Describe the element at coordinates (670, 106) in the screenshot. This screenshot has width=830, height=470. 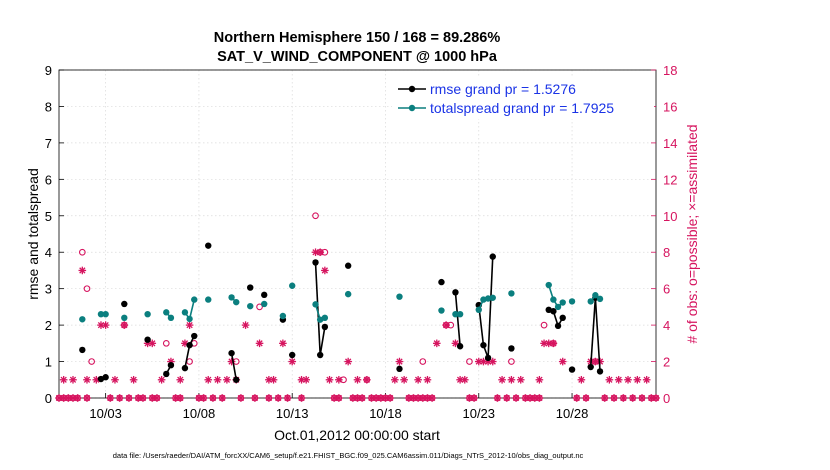
I see `right-tick-label: 16` at that location.